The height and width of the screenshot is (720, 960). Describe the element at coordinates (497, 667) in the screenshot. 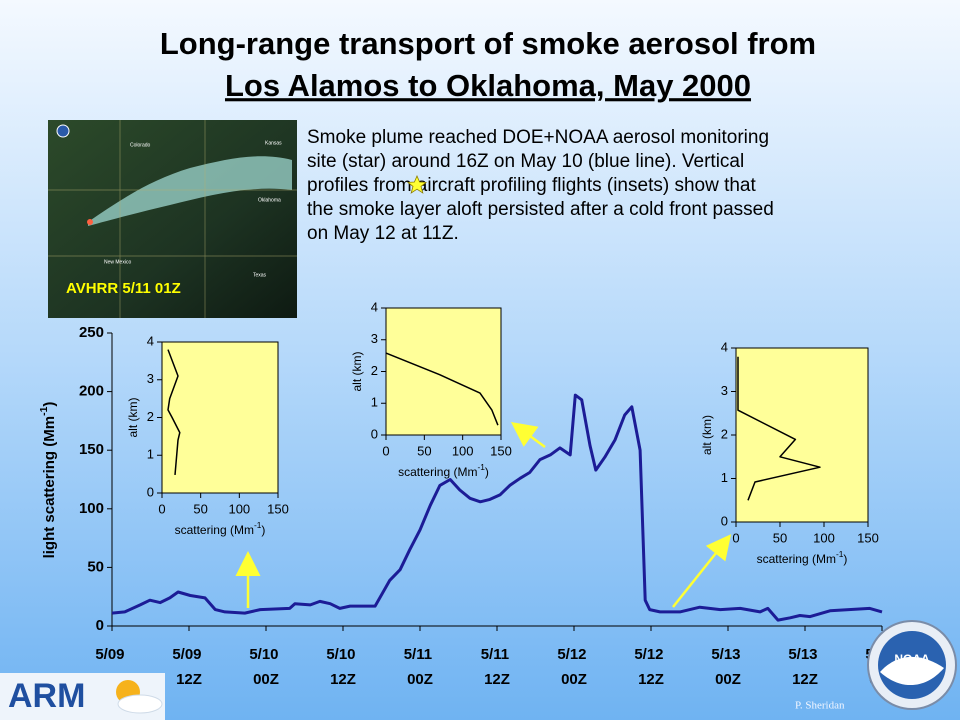

I see `x-tick-label: 5/11 12Z` at that location.